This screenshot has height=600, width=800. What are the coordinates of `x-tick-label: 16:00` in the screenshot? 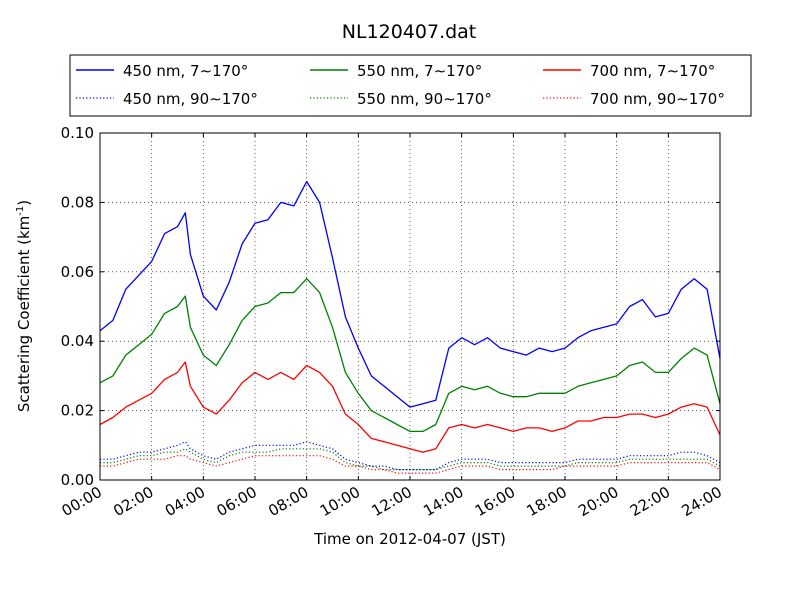 It's located at (495, 501).